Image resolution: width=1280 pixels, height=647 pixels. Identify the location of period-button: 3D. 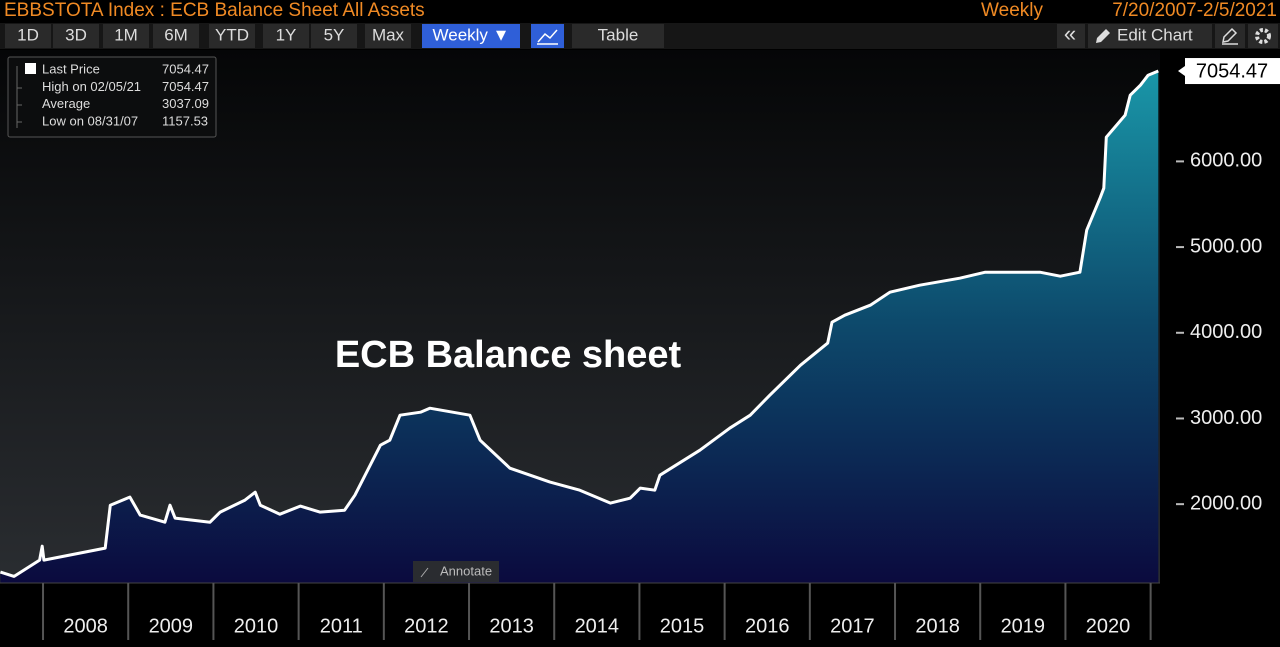
(76, 34).